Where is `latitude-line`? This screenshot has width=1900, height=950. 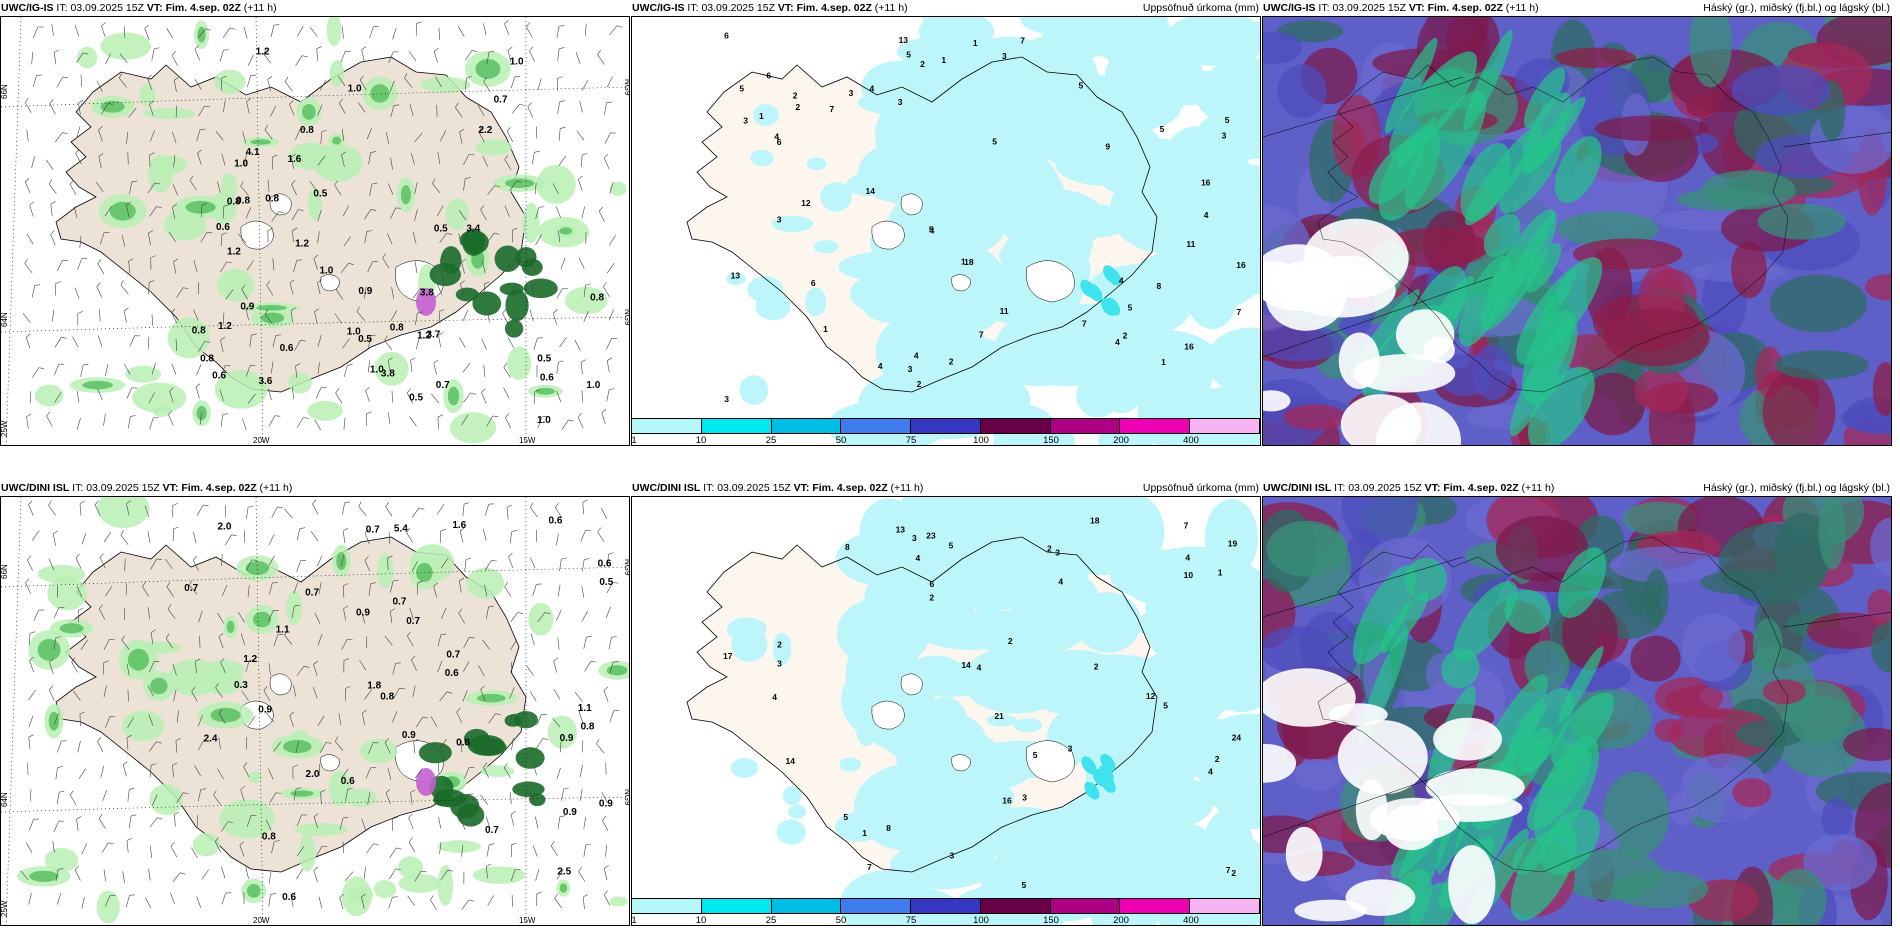 latitude-line is located at coordinates (315, 97).